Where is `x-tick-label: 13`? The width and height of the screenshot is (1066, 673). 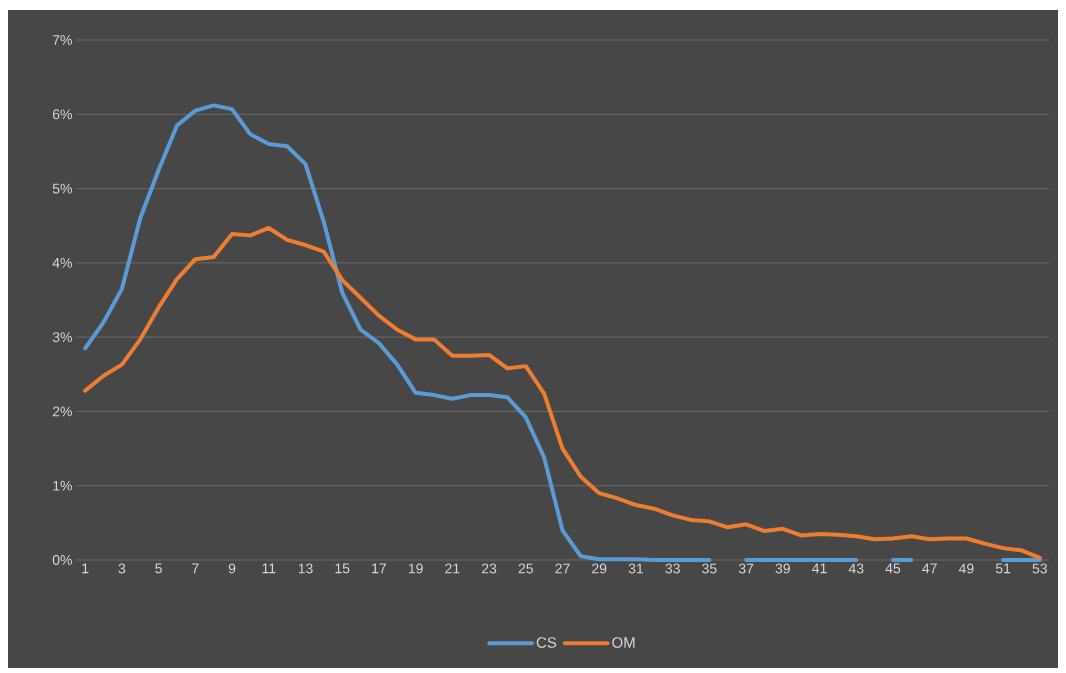
x-tick-label: 13 is located at coordinates (305, 568).